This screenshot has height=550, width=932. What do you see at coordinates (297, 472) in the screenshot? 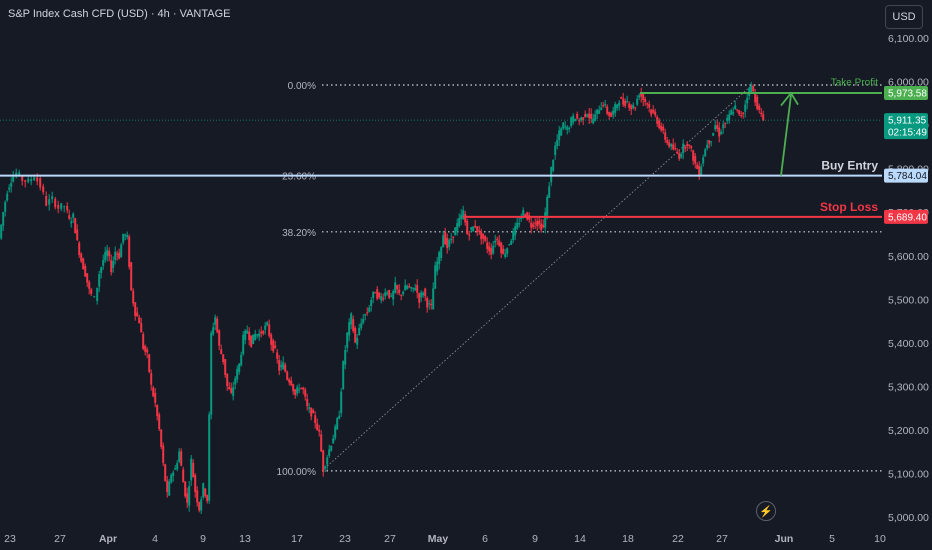
I see `fib-level-label: 100.00%` at bounding box center [297, 472].